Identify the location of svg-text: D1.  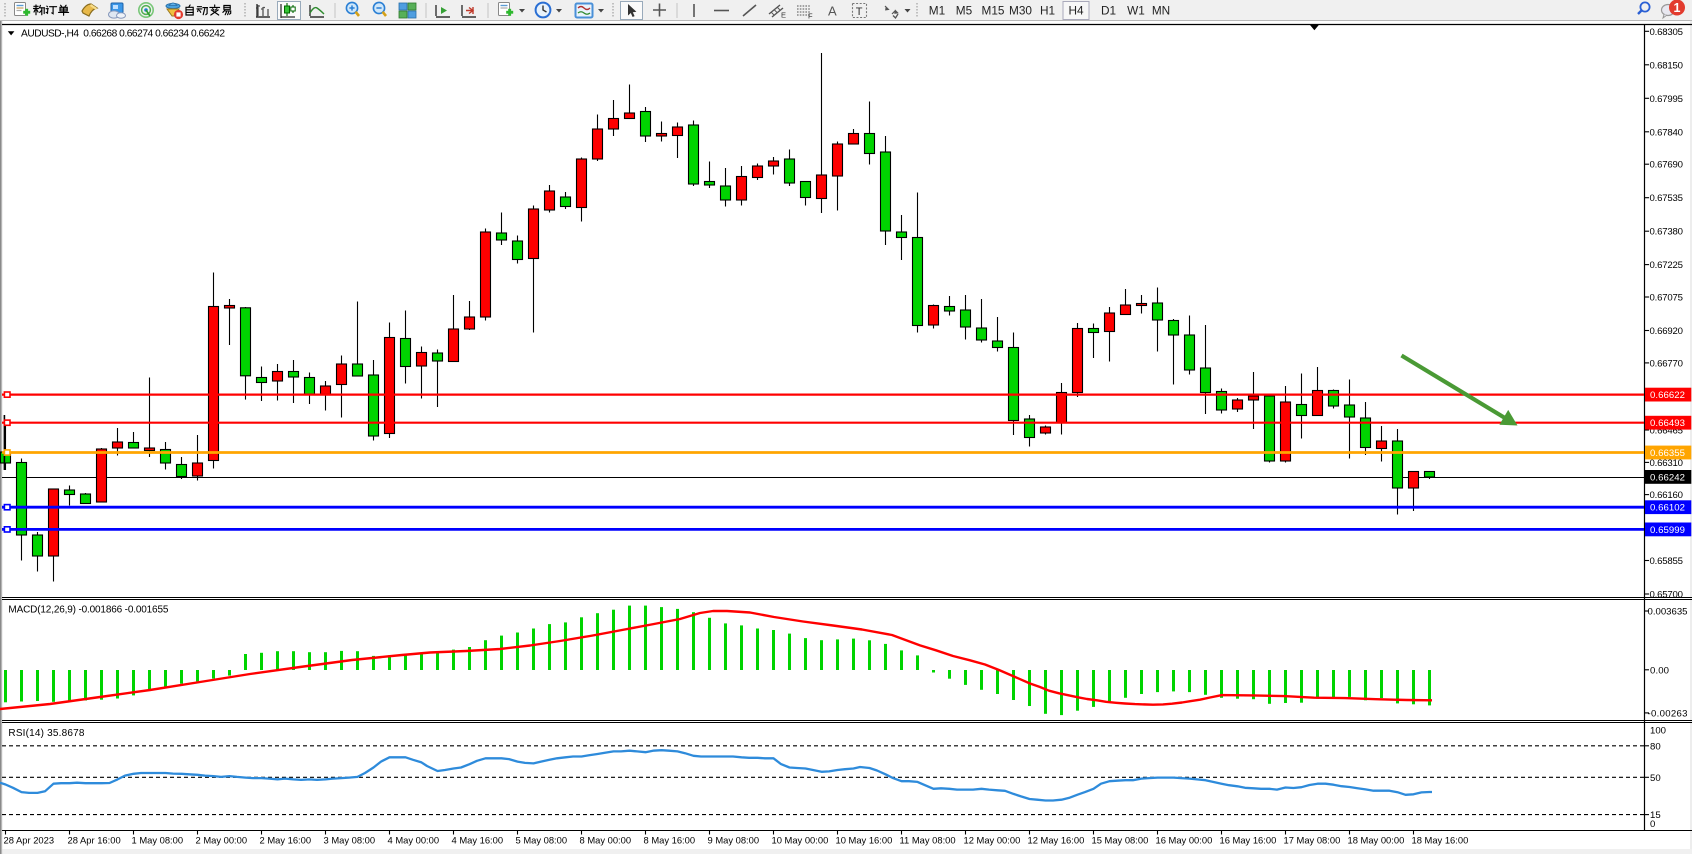
(1108, 11).